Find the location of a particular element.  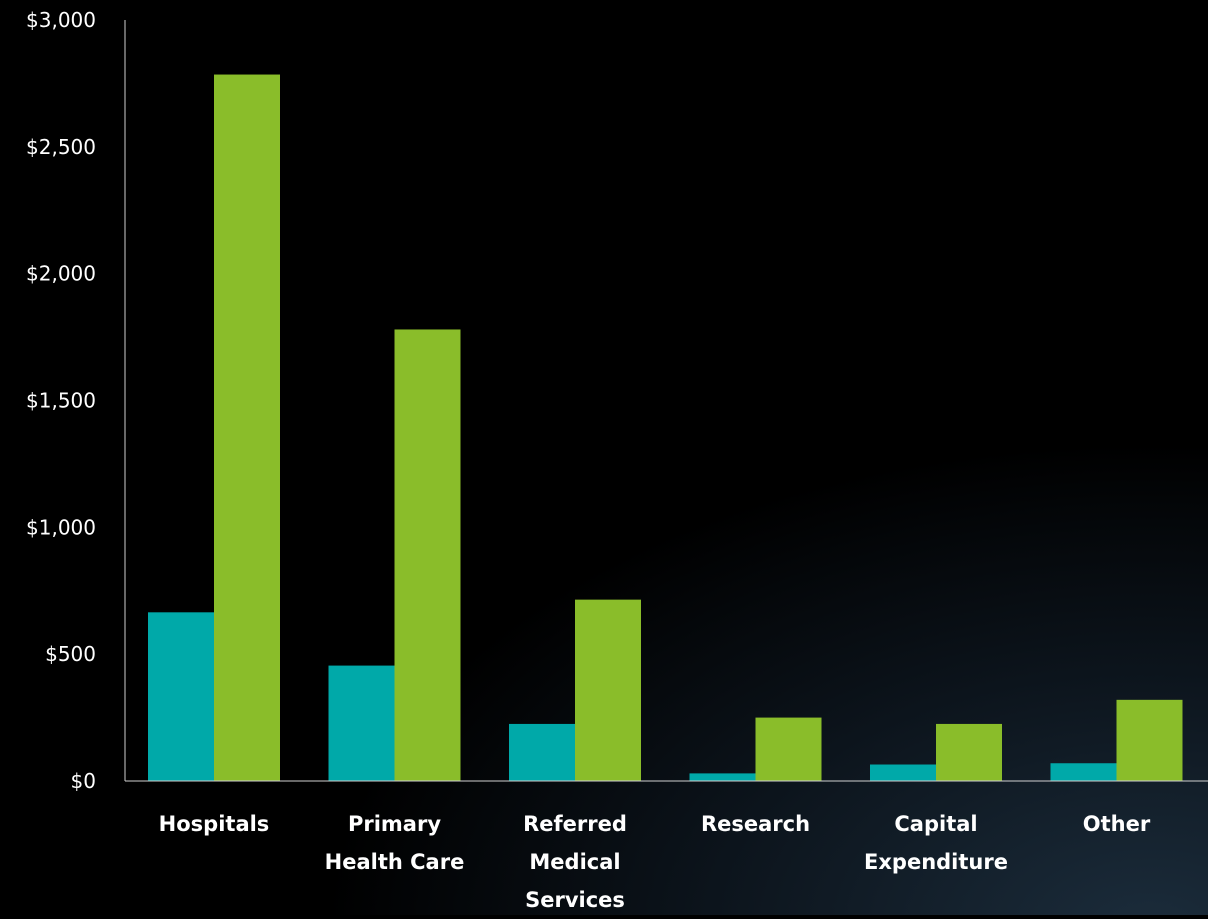

category-label: Research is located at coordinates (755, 824).